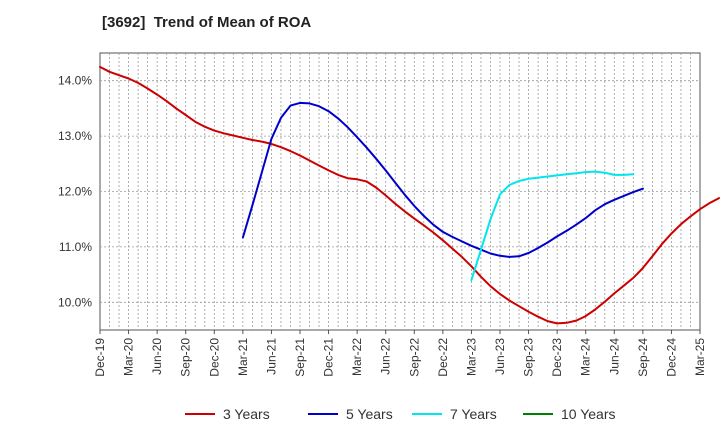  I want to click on y-tick-label: 11.0%, so click(75, 247).